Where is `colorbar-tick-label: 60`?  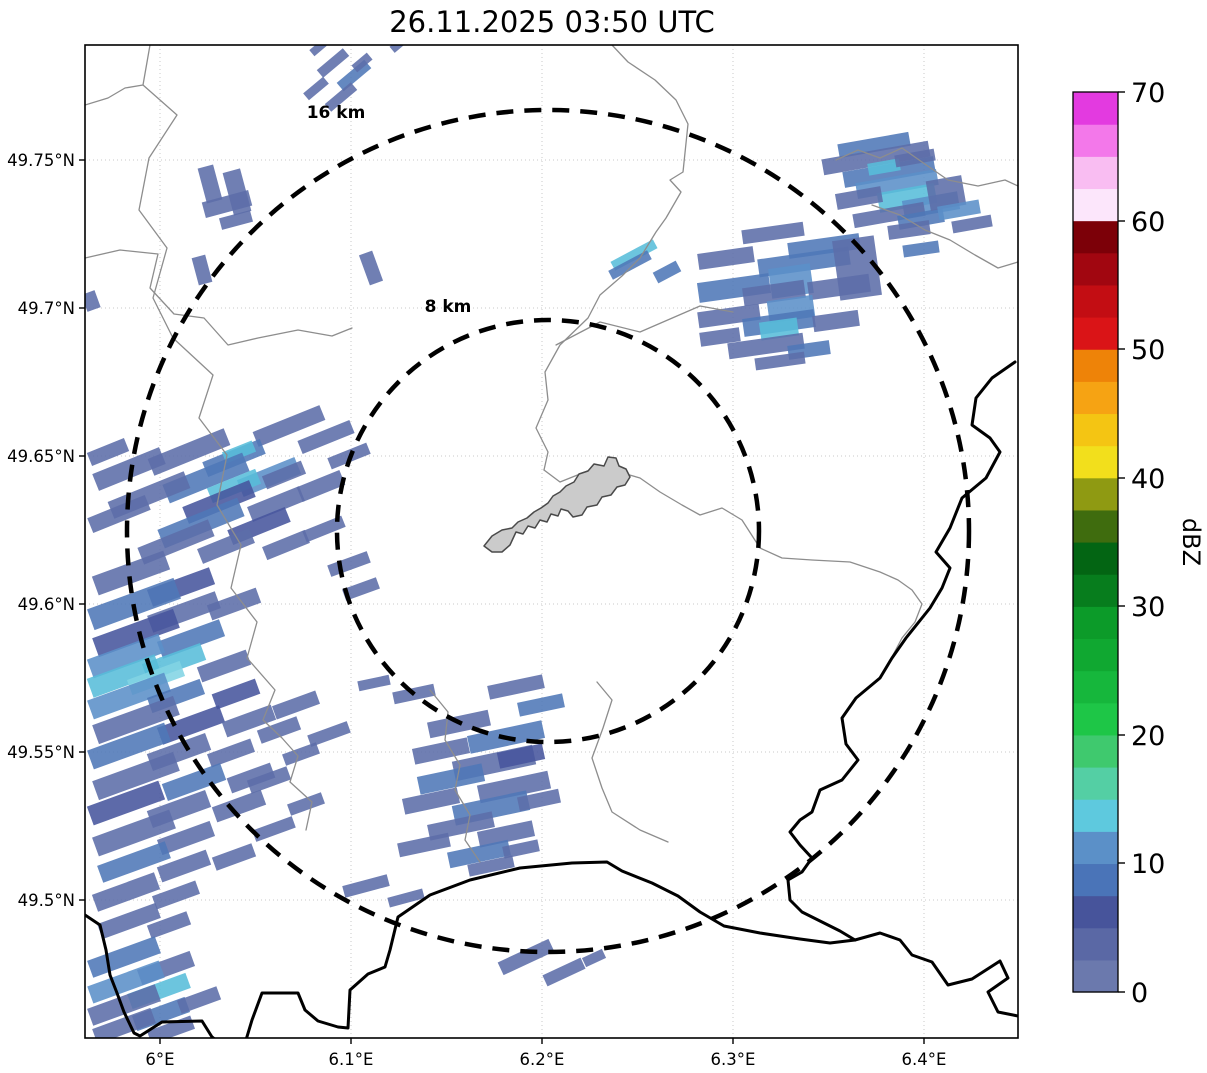 colorbar-tick-label: 60 is located at coordinates (1148, 222).